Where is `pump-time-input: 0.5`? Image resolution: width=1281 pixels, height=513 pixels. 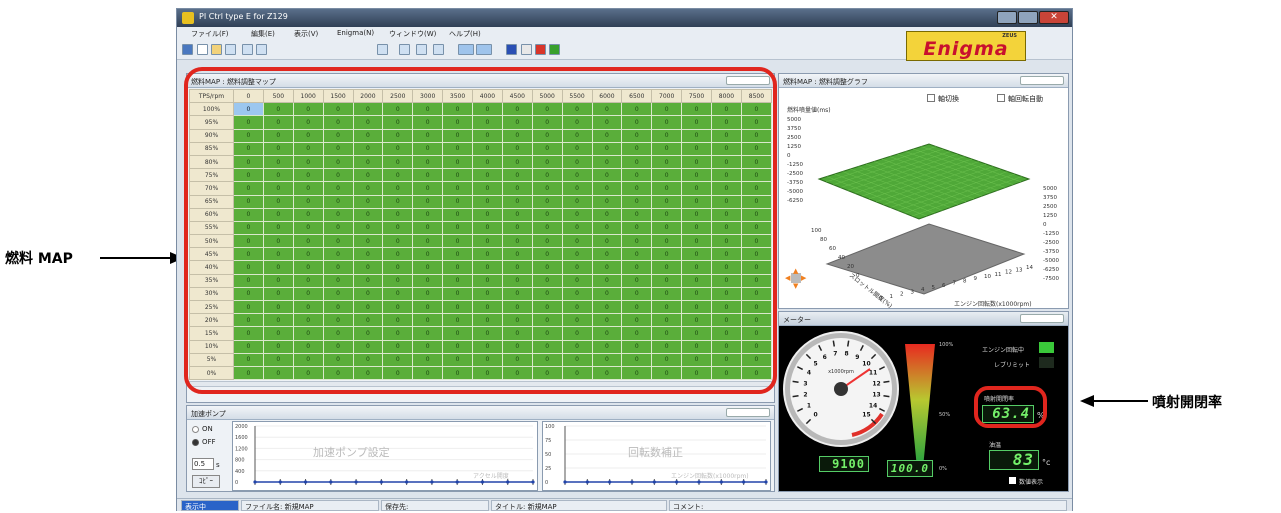 pump-time-input: 0.5 is located at coordinates (203, 464).